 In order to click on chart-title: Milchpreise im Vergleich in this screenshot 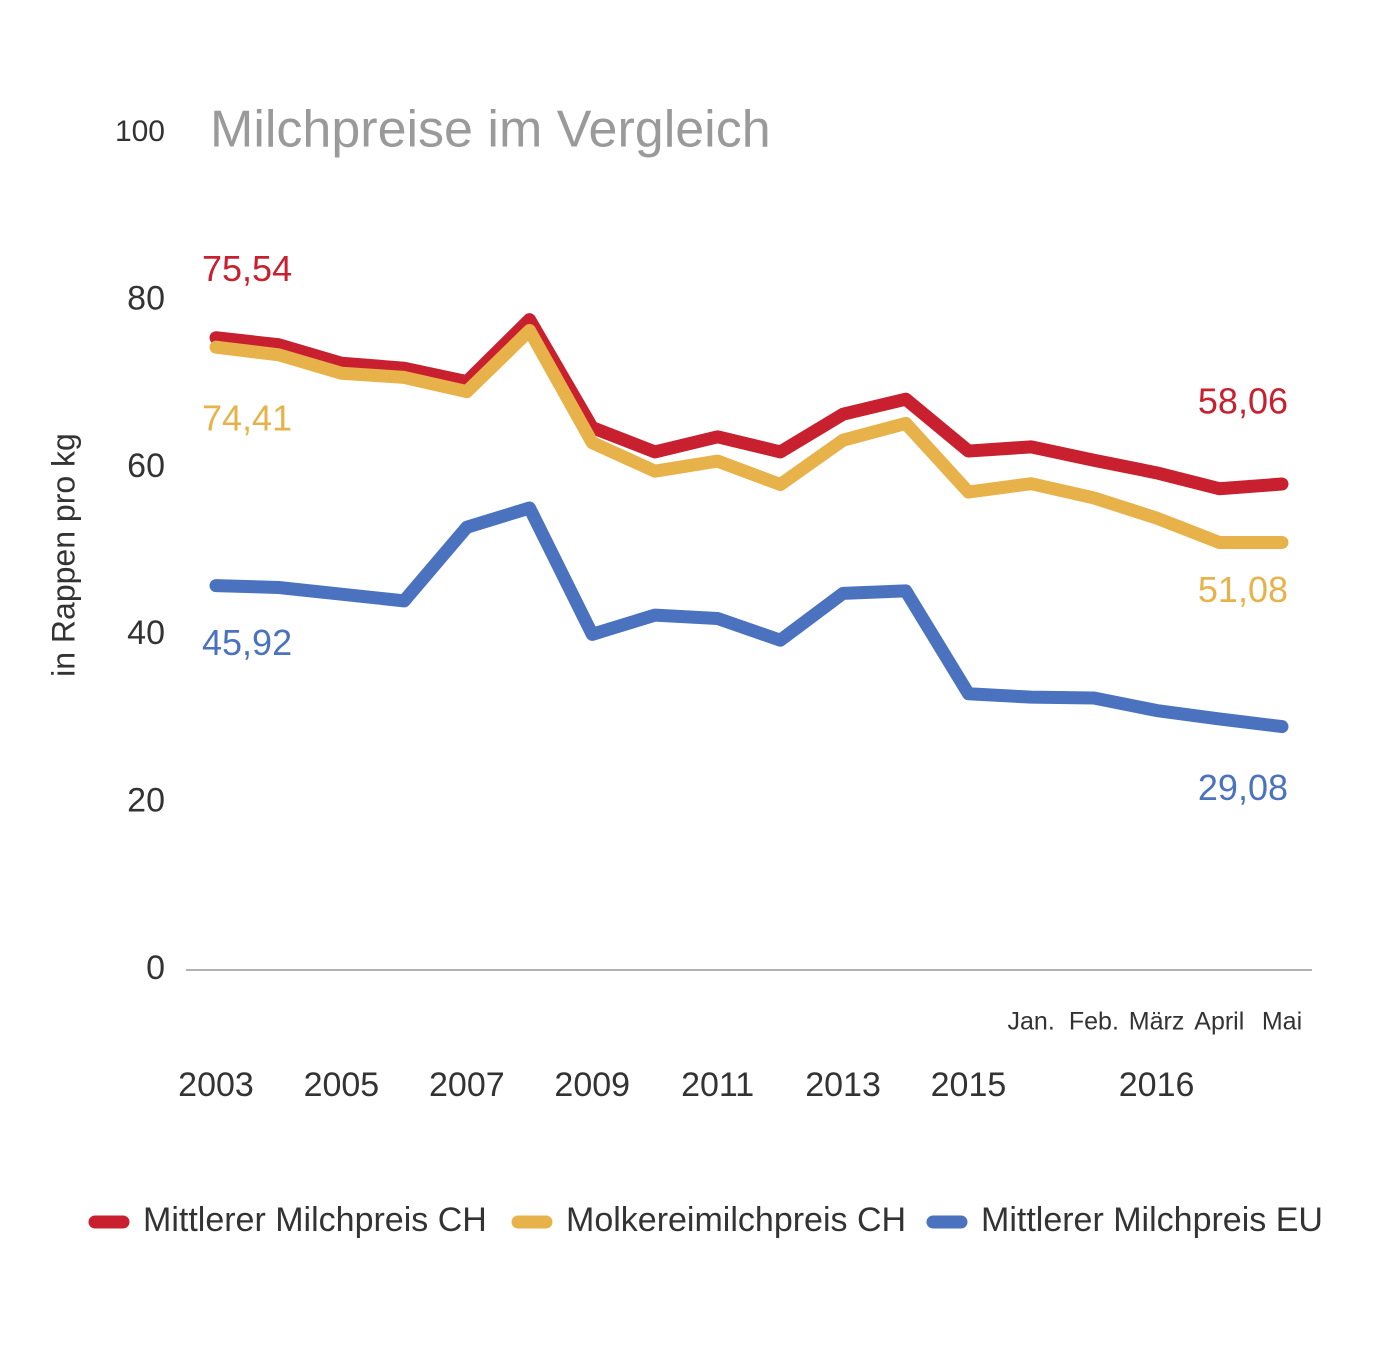, I will do `click(490, 130)`.